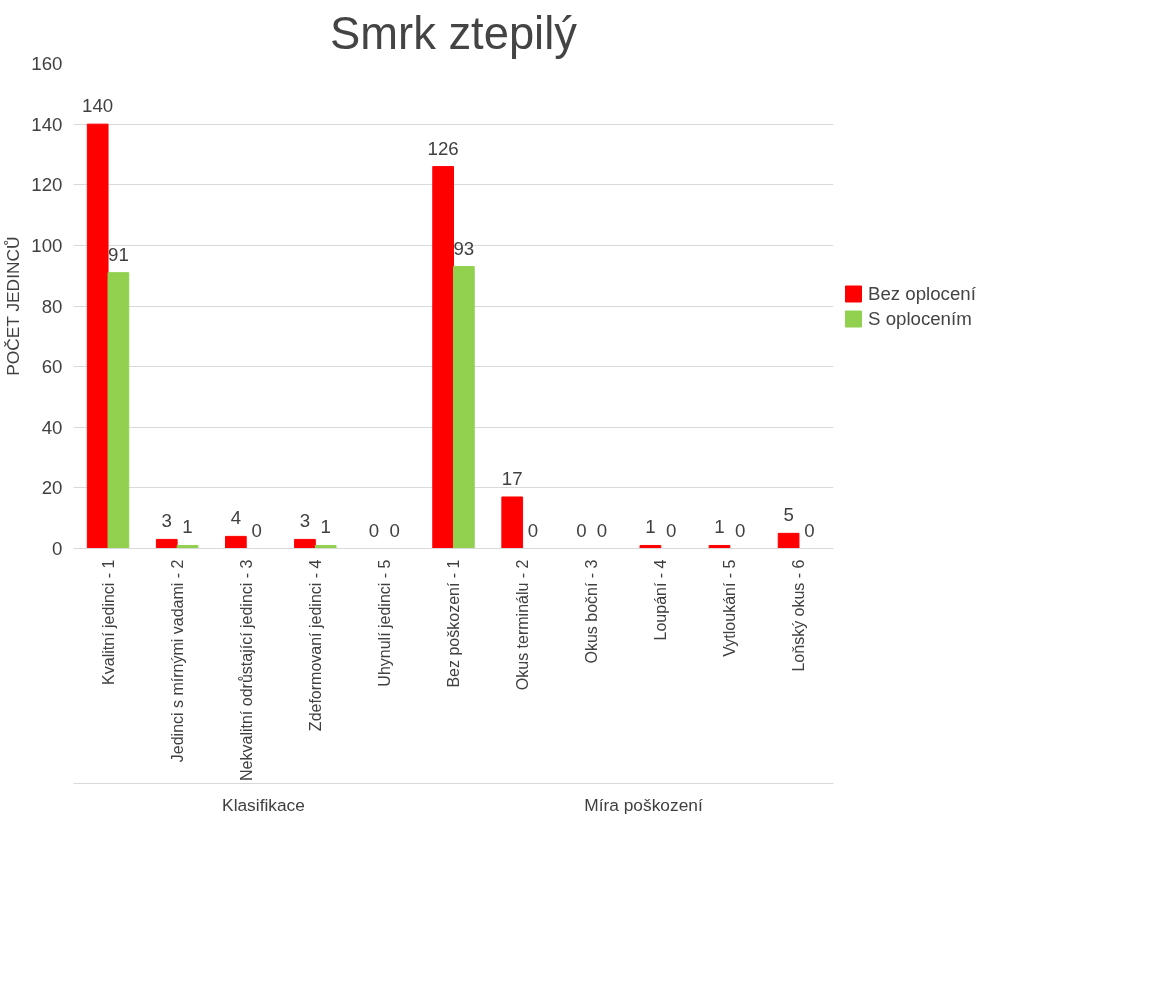  What do you see at coordinates (512, 478) in the screenshot?
I see `data-label: 17` at bounding box center [512, 478].